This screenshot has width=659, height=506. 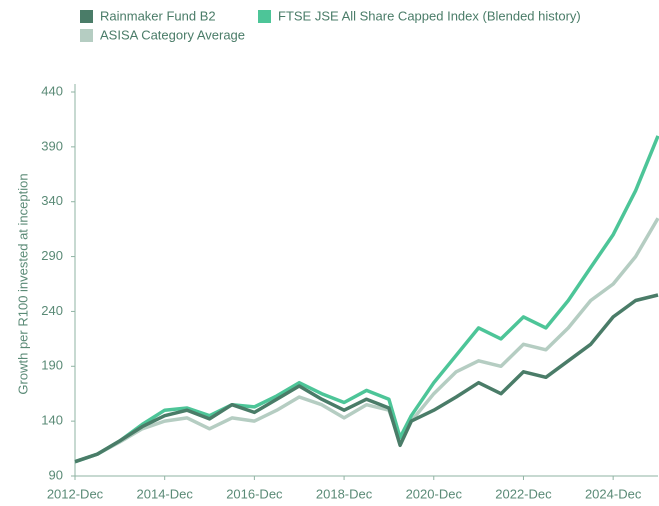 I want to click on y-tick-label: 190, so click(x=52, y=365).